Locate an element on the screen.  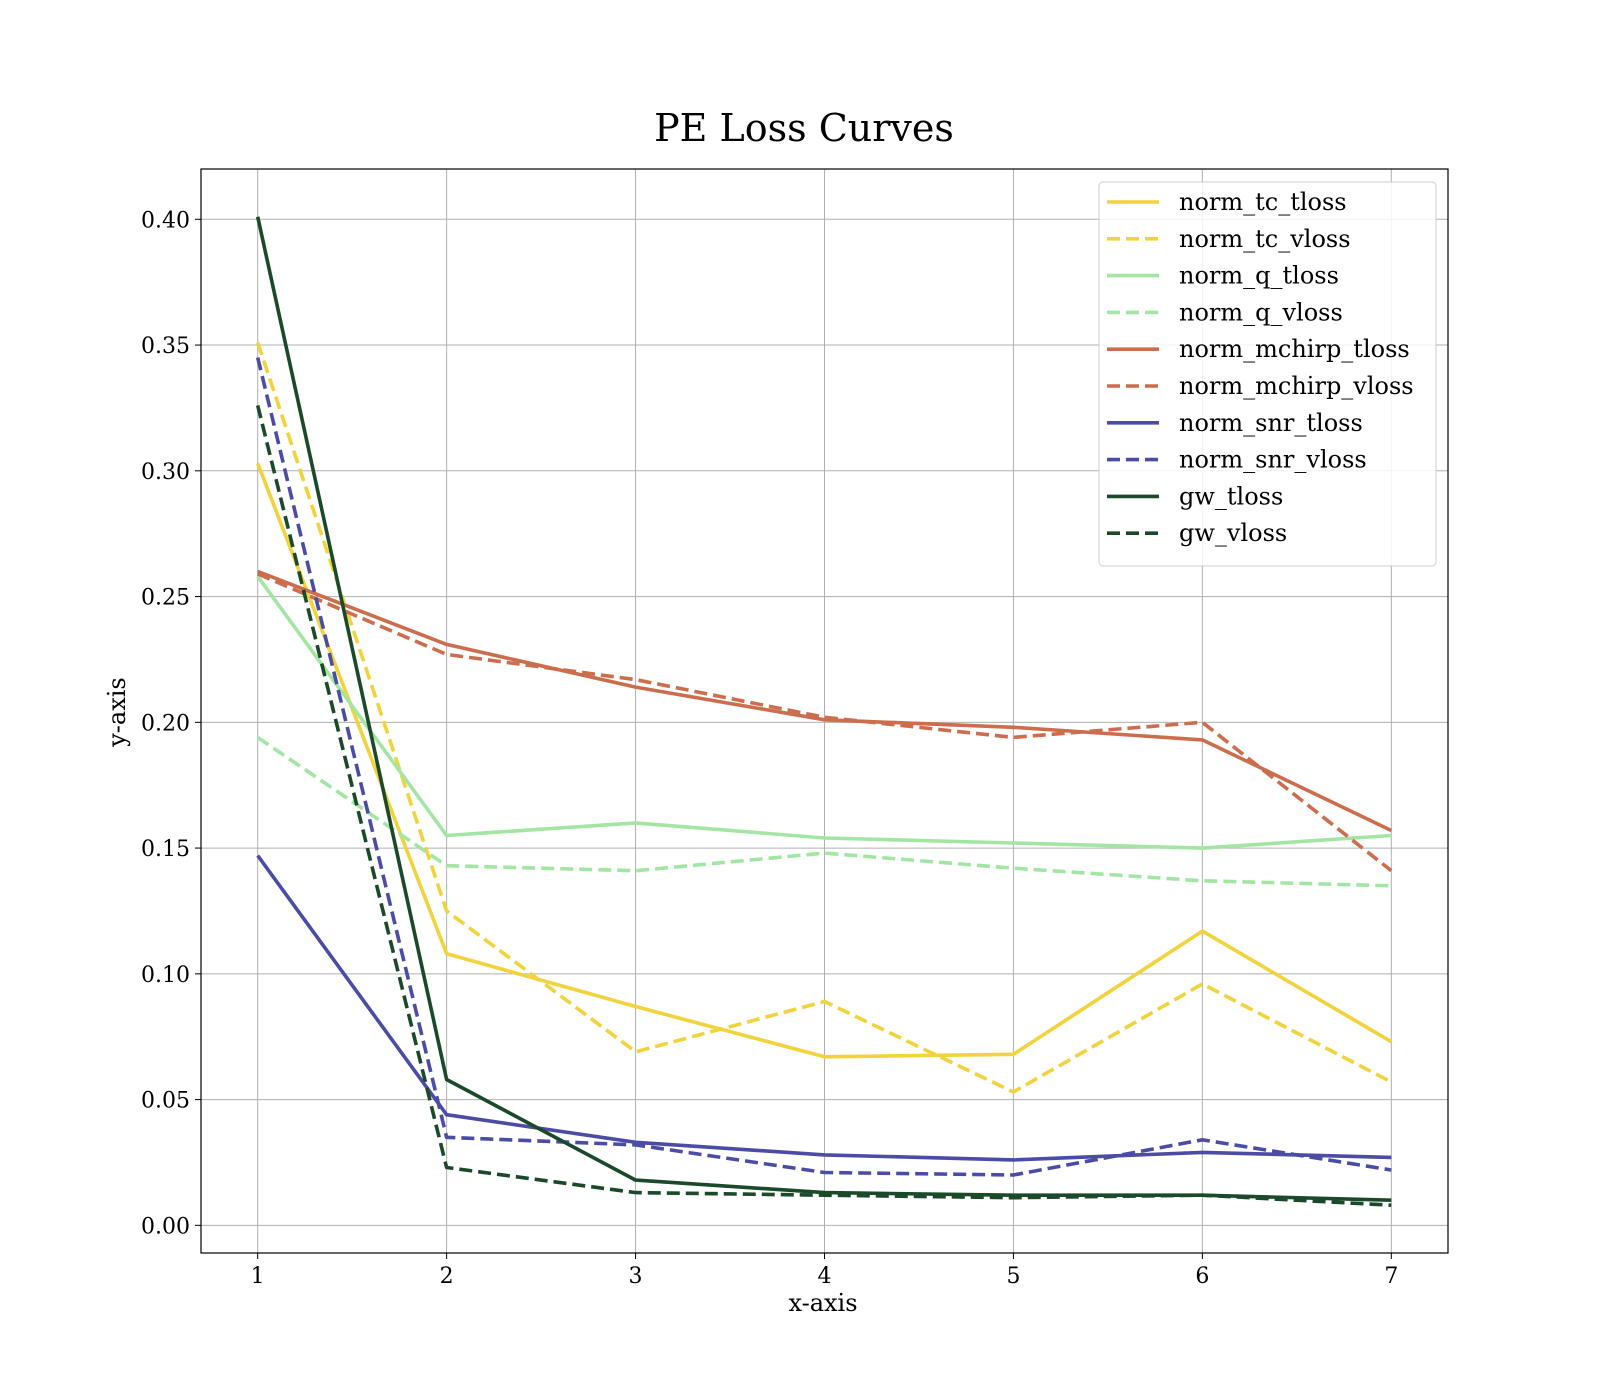
legend-label: norm_tc_vloss is located at coordinates (1265, 239).